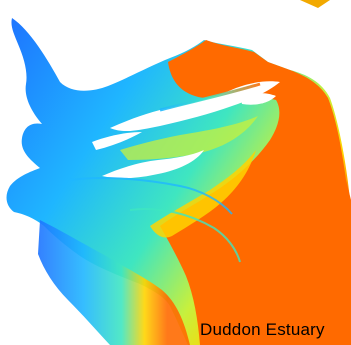  I want to click on sandbank-upper, so click(195, 106).